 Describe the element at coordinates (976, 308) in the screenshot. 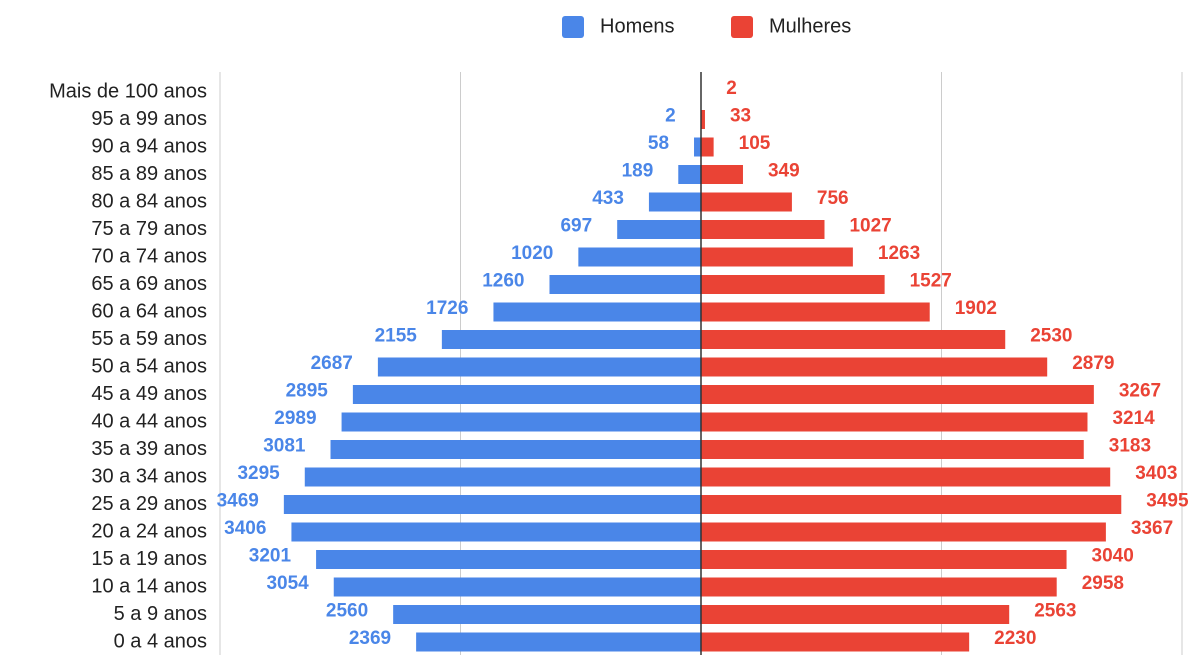

I see `value-label: 1902` at that location.